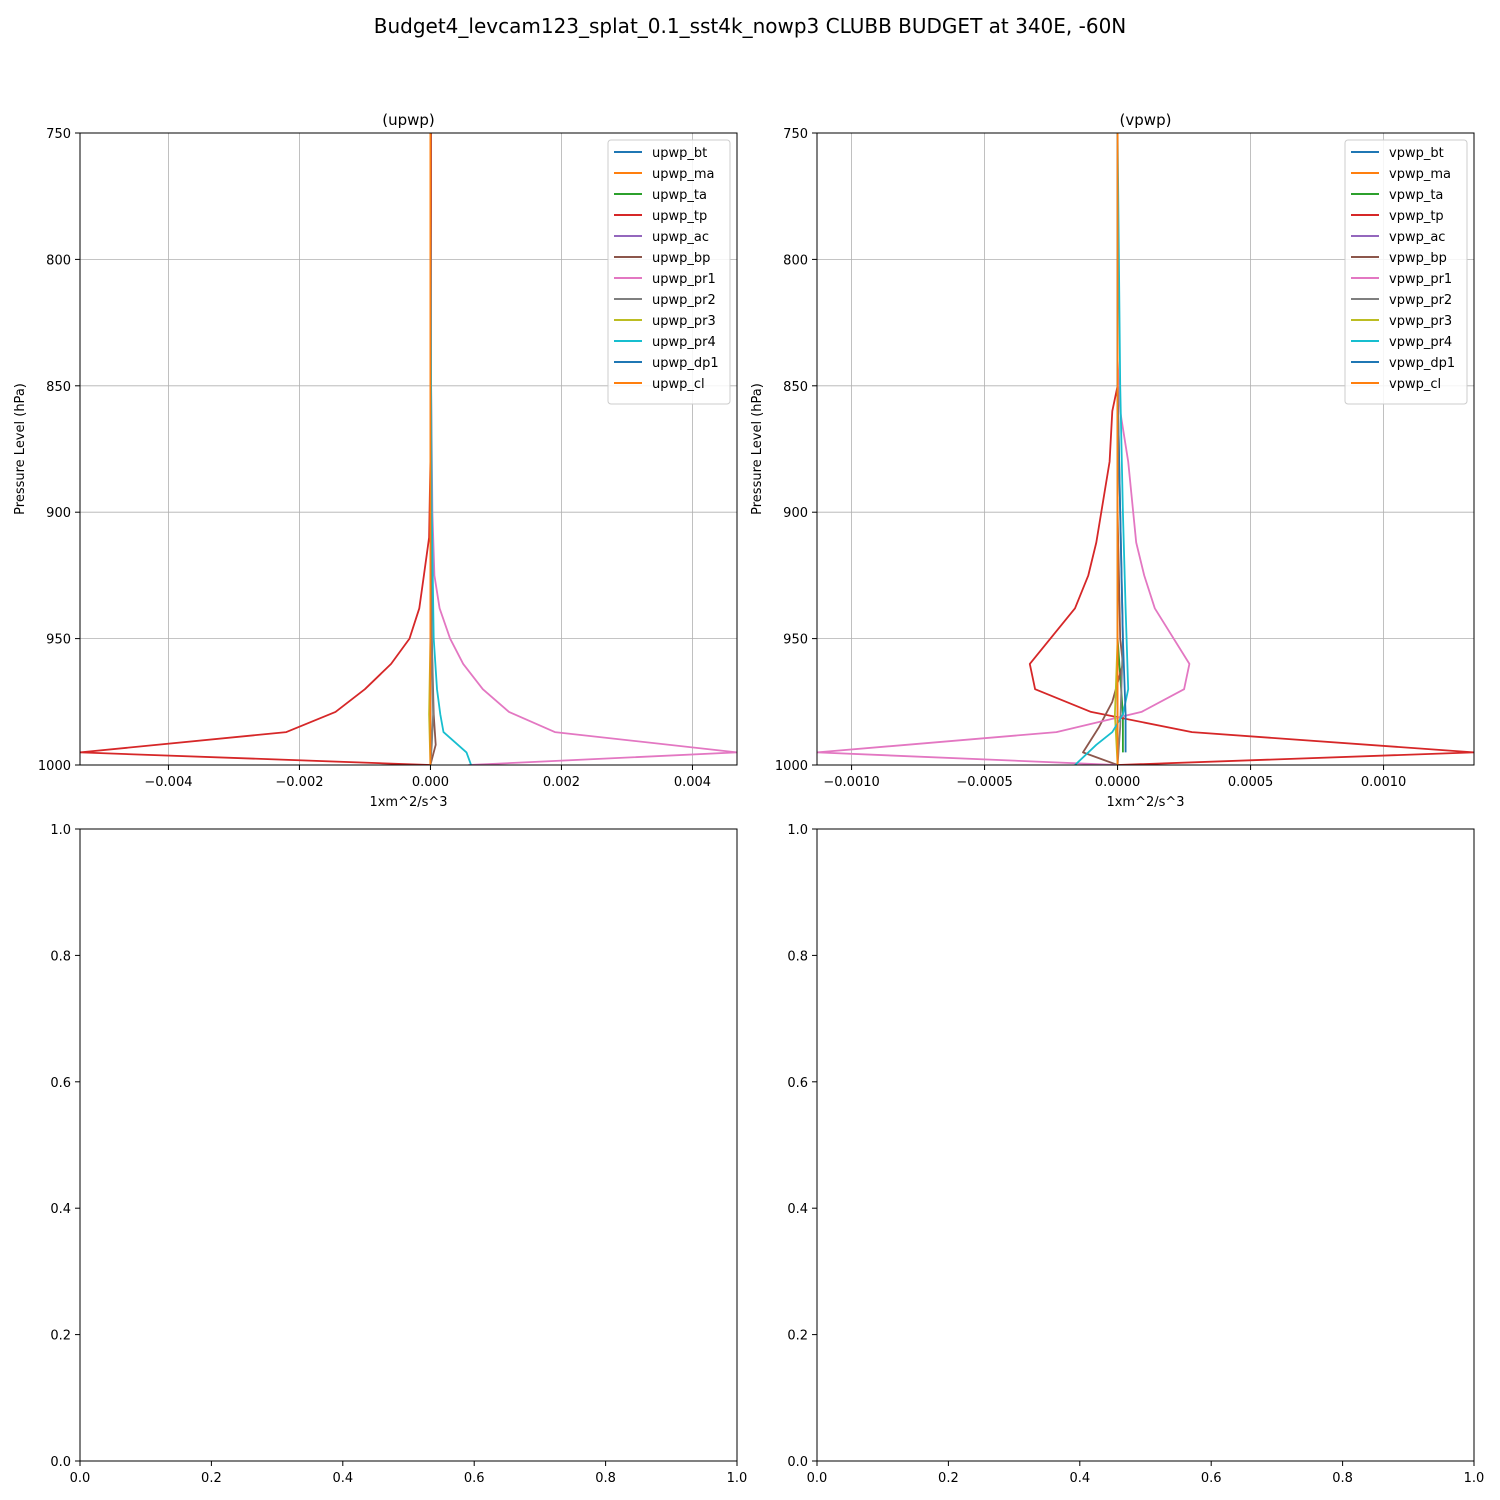 The image size is (1500, 1500). I want to click on x-tick-label: 0.002, so click(561, 782).